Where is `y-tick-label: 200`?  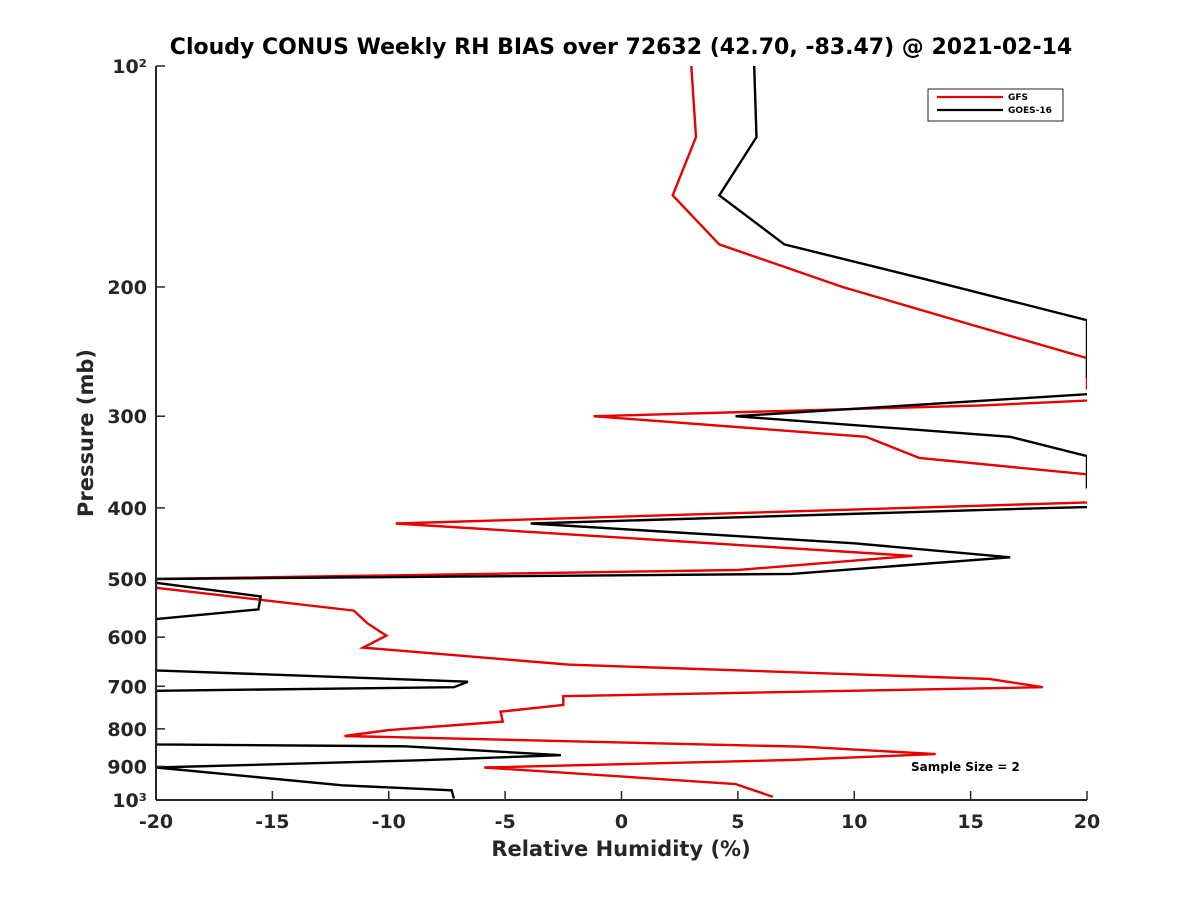
y-tick-label: 200 is located at coordinates (127, 288).